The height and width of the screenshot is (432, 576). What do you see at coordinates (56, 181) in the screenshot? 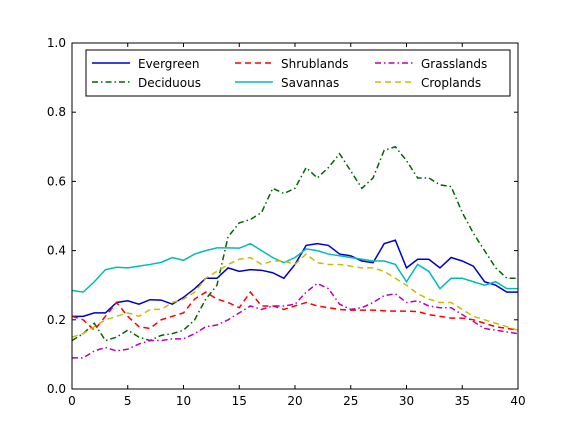
I see `y-tick-label: 0.6` at bounding box center [56, 181].